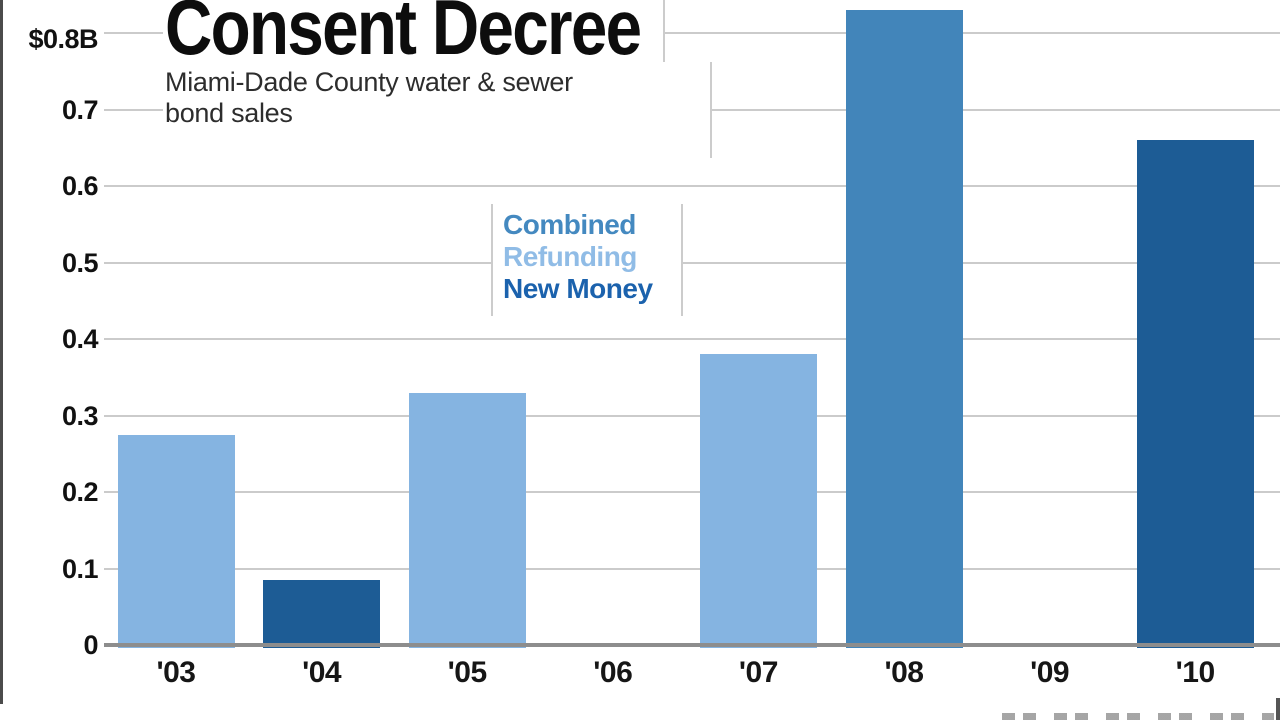 The image size is (1280, 720). I want to click on gridline-0.2, so click(692, 492).